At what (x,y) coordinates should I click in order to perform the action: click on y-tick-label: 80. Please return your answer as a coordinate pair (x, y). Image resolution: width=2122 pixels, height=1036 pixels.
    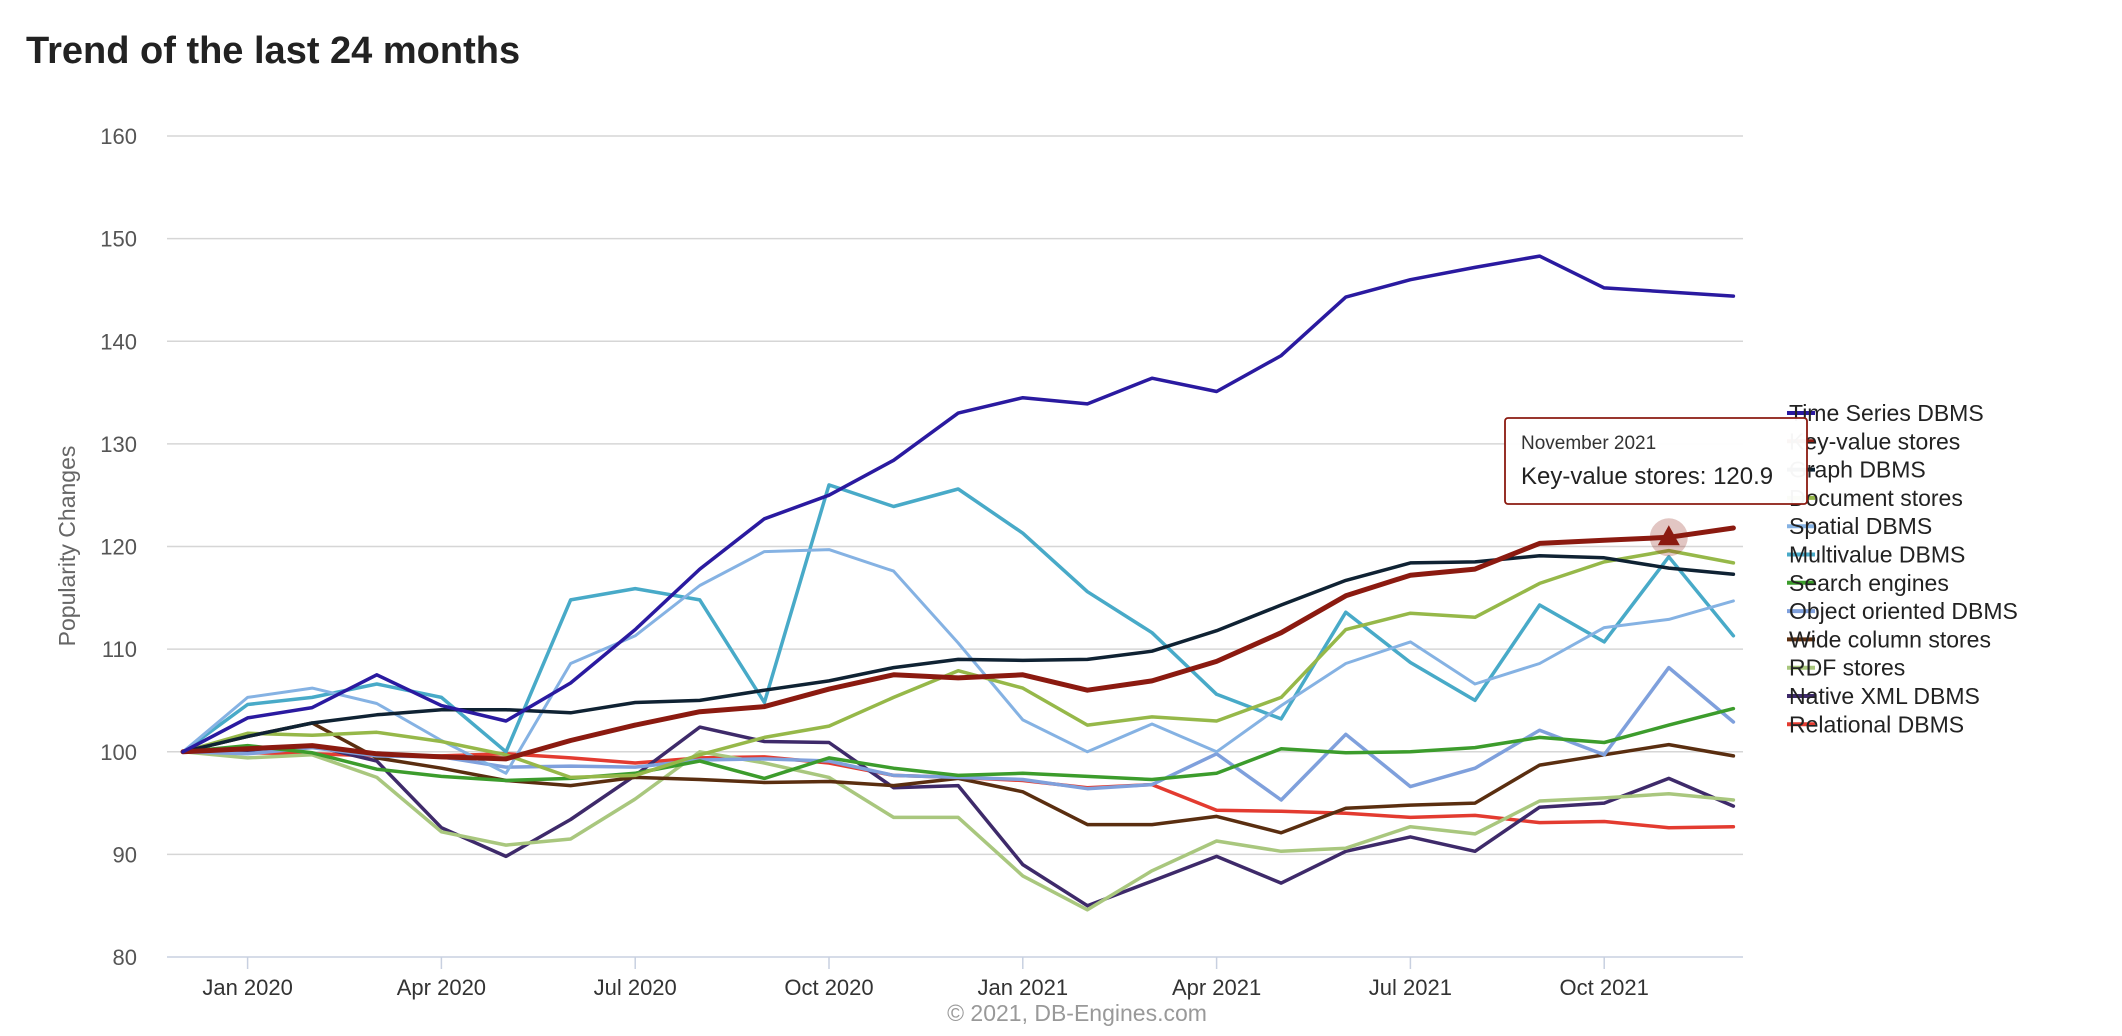
    Looking at the image, I should click on (125, 957).